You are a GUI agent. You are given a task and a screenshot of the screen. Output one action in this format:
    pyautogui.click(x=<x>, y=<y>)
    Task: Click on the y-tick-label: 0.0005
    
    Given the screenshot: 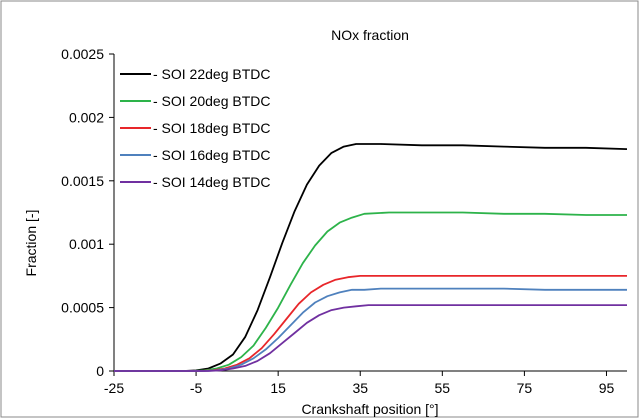 What is the action you would take?
    pyautogui.click(x=82, y=308)
    